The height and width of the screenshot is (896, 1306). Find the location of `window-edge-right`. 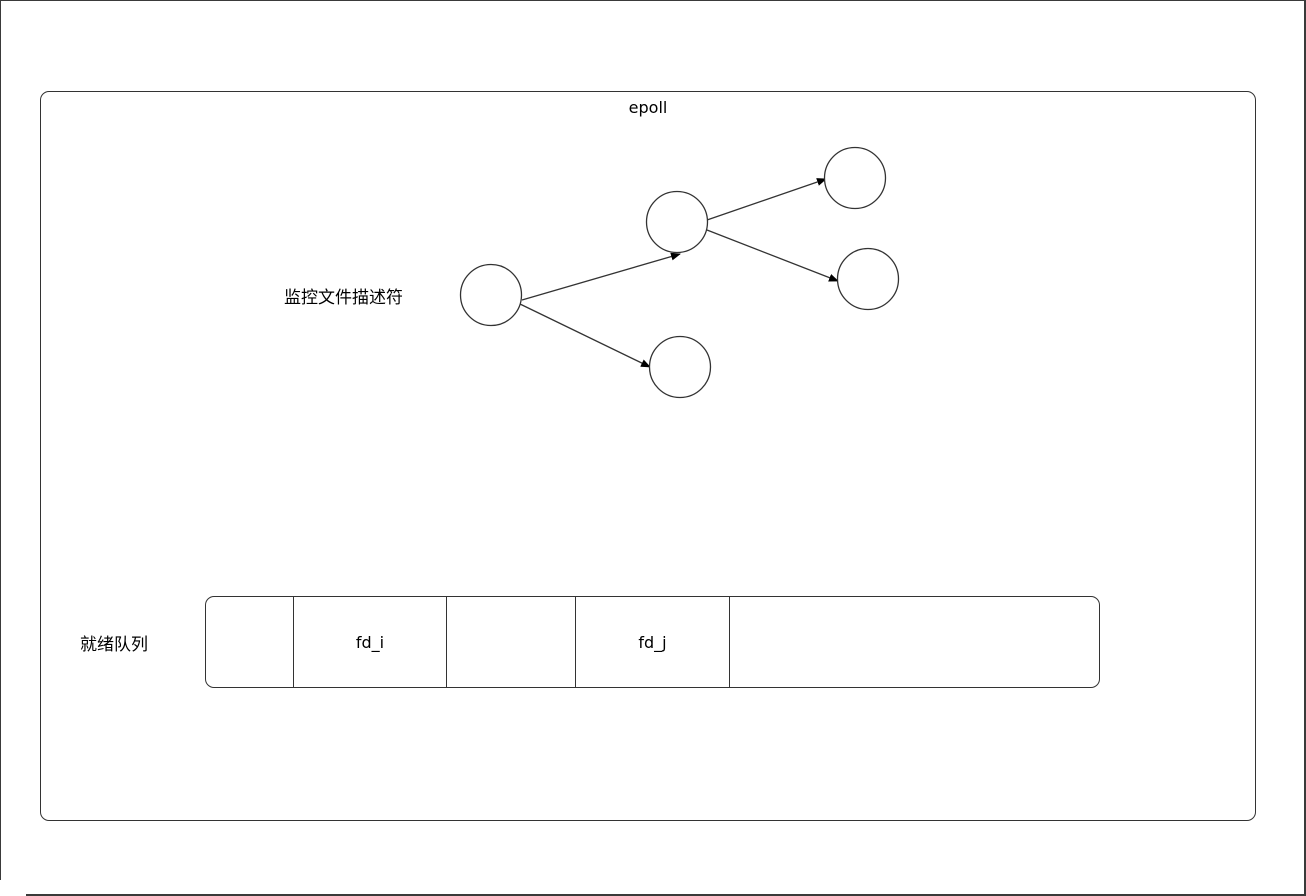

window-edge-right is located at coordinates (1305, 448).